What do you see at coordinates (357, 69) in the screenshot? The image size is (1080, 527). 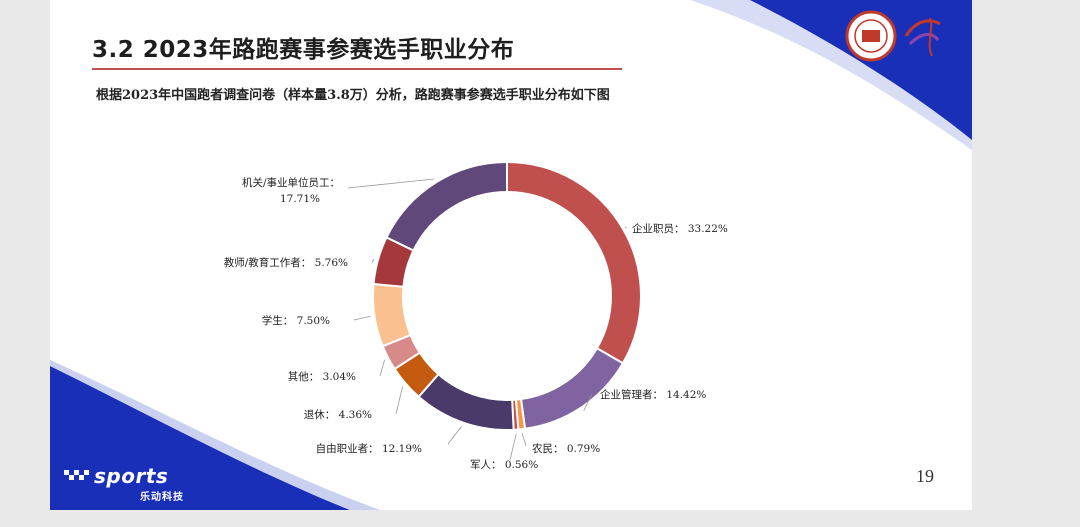 I see `title-rule` at bounding box center [357, 69].